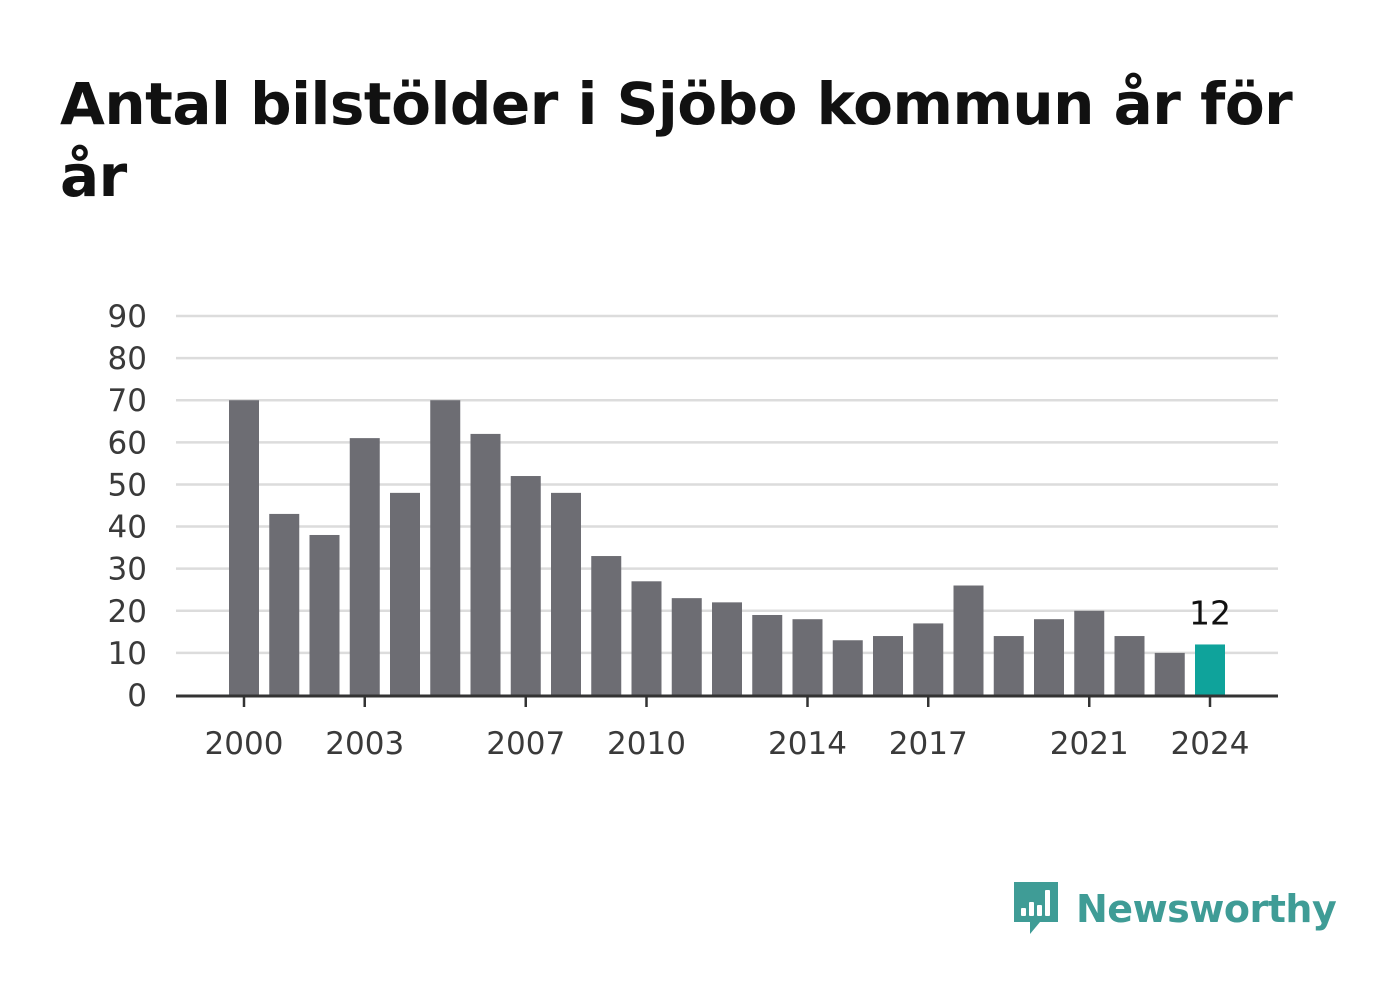 This screenshot has width=1382, height=999. I want to click on bar-2012, so click(727, 648).